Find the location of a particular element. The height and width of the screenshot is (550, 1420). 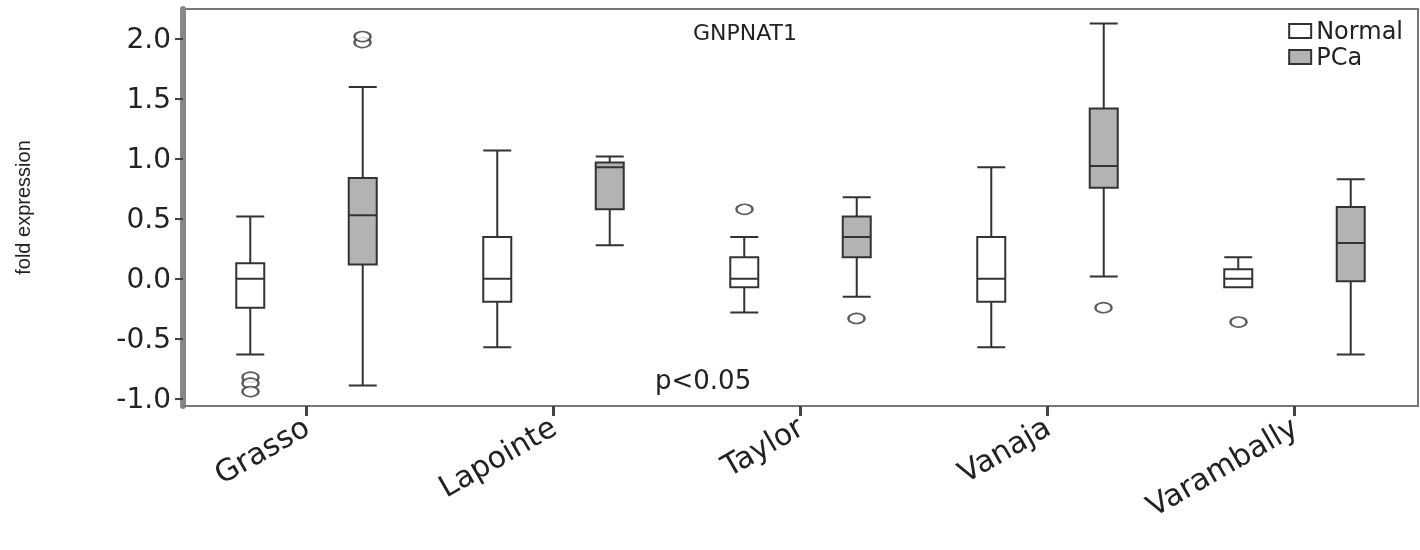

y-tick-label: 2.0 is located at coordinates (148, 39).